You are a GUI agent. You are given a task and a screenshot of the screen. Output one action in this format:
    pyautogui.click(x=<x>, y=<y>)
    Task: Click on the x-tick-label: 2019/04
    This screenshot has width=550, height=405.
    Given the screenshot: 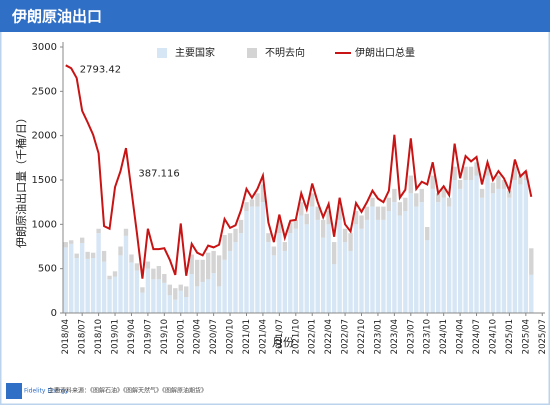 What is the action you would take?
    pyautogui.click(x=132, y=336)
    